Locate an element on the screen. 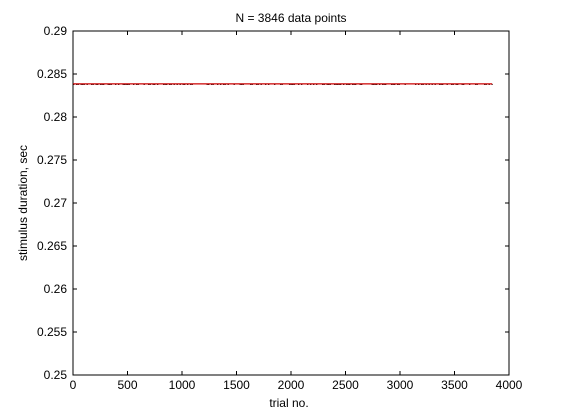  x-tick-label: 4000 is located at coordinates (509, 385).